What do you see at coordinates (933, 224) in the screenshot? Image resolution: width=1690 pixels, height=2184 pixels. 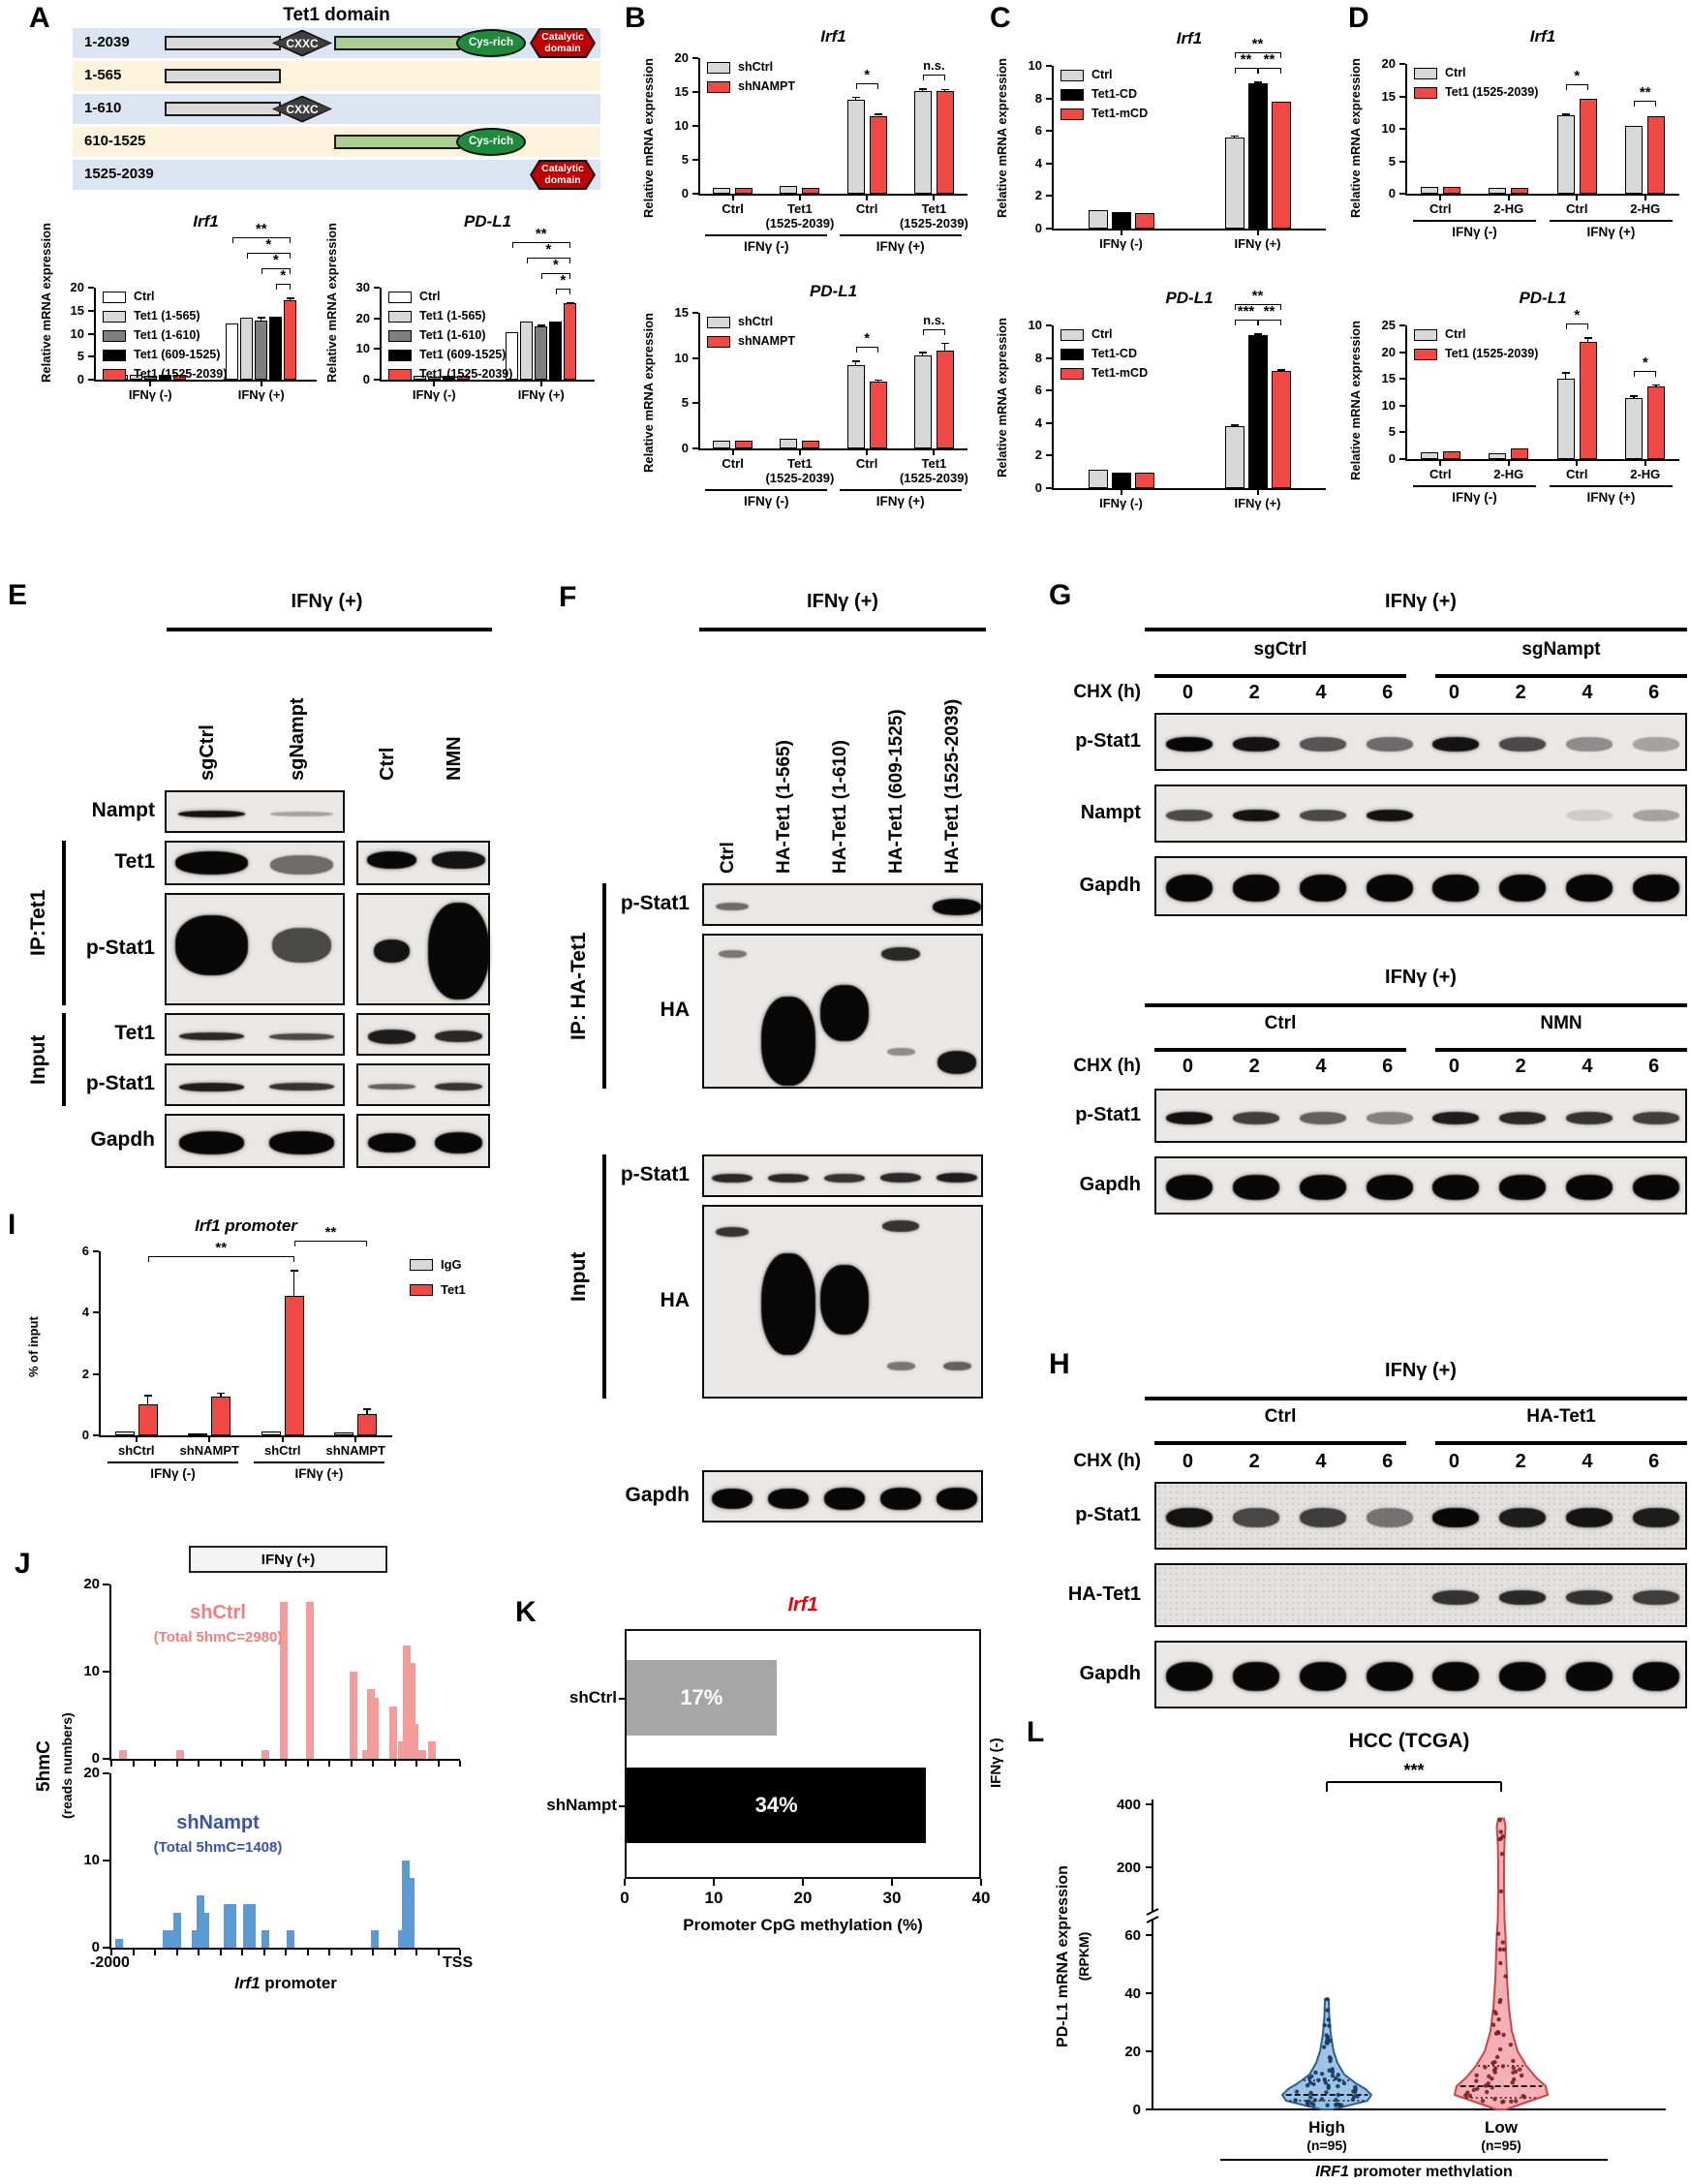 I see `group-label: (1525-2039)` at bounding box center [933, 224].